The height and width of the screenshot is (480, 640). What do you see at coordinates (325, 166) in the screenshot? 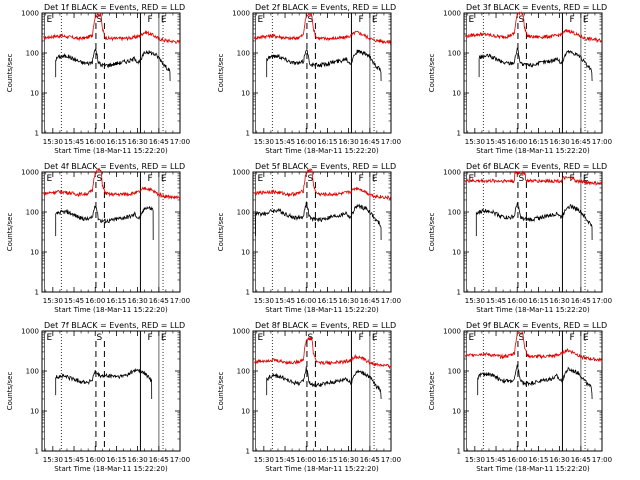
I see `panel-title: Det 5f BLACK = Events, RED = LLD` at bounding box center [325, 166].